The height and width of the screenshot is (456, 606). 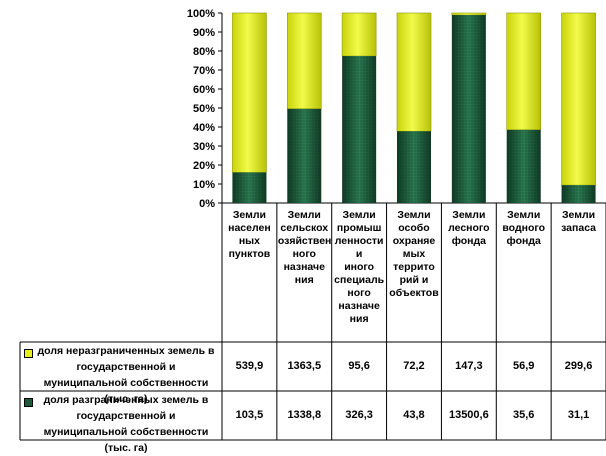 I want to click on table-value-cell: 147,3, so click(x=469, y=365).